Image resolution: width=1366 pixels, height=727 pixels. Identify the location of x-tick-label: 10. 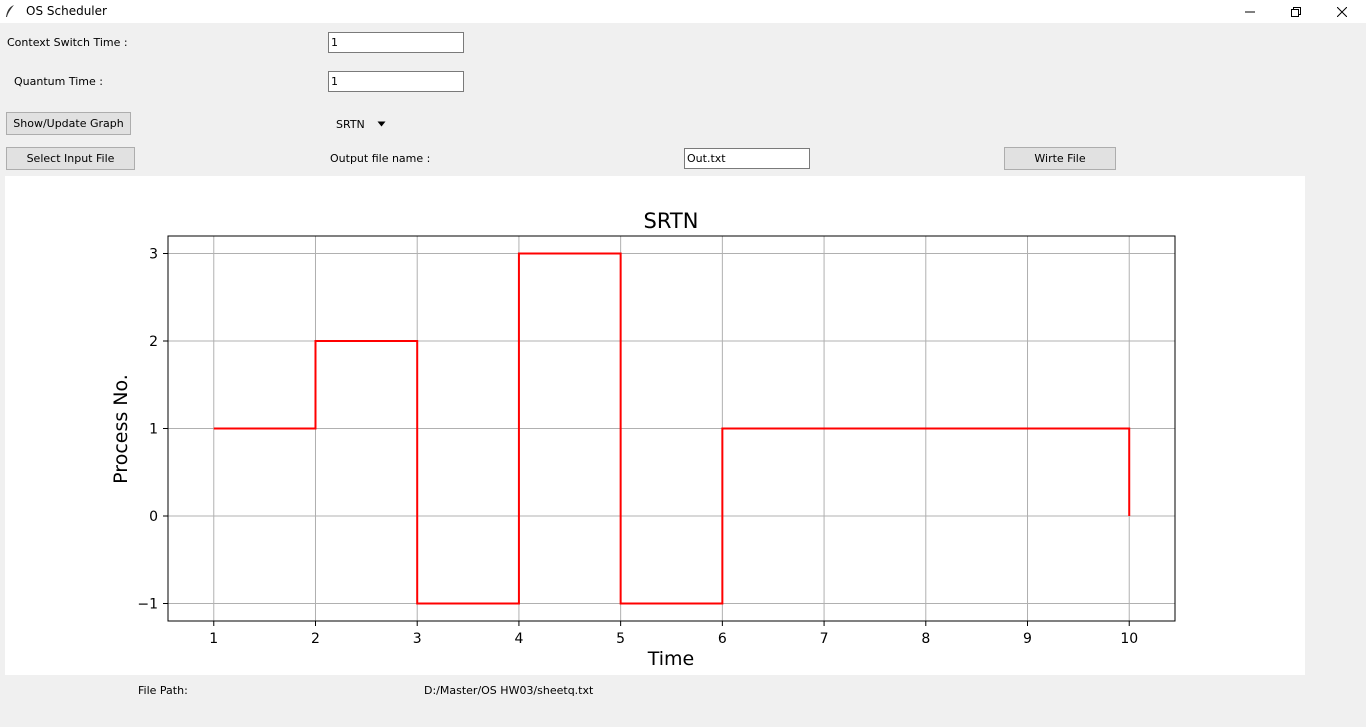
(1129, 639).